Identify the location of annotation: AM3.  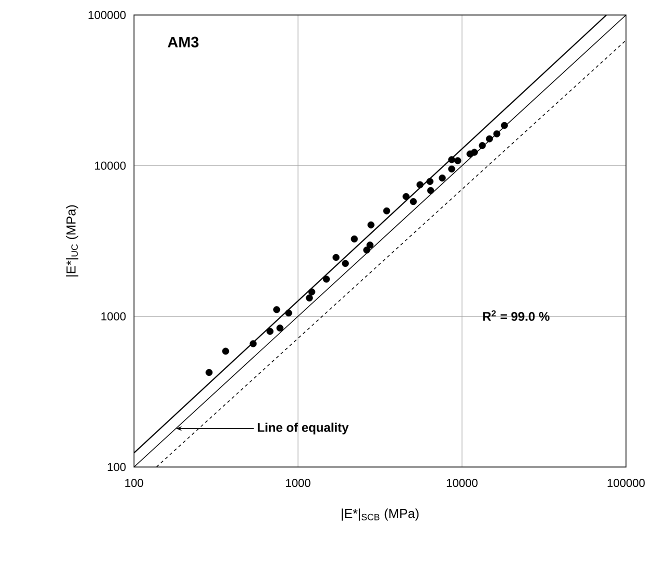
(183, 42).